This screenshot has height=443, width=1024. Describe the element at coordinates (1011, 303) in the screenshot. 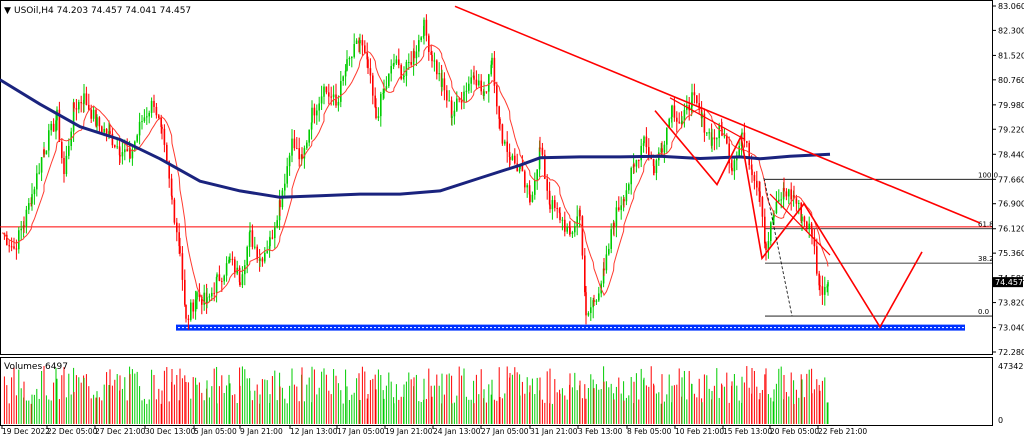

I see `y-tick-label: 73.820` at that location.